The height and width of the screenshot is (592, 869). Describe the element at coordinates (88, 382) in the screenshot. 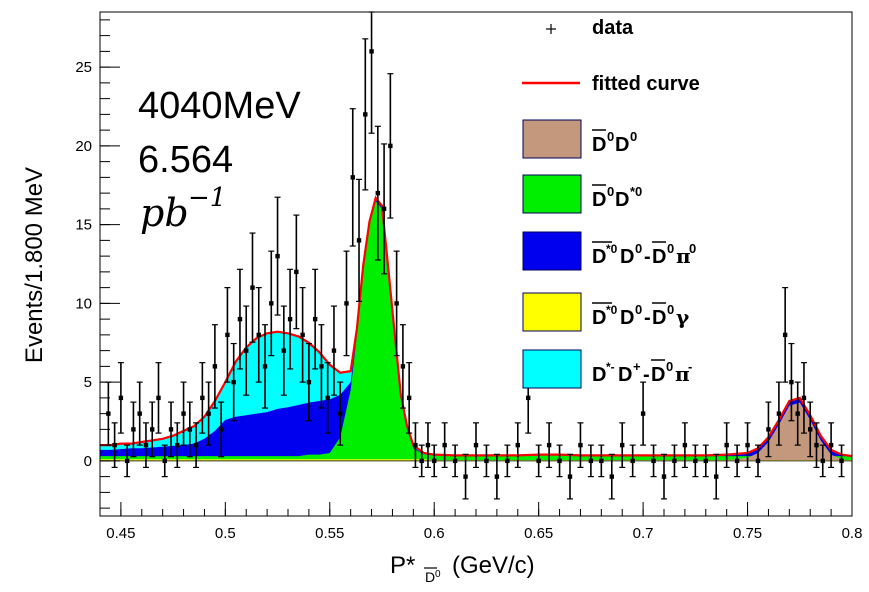

I see `y-tick-label: 5` at that location.